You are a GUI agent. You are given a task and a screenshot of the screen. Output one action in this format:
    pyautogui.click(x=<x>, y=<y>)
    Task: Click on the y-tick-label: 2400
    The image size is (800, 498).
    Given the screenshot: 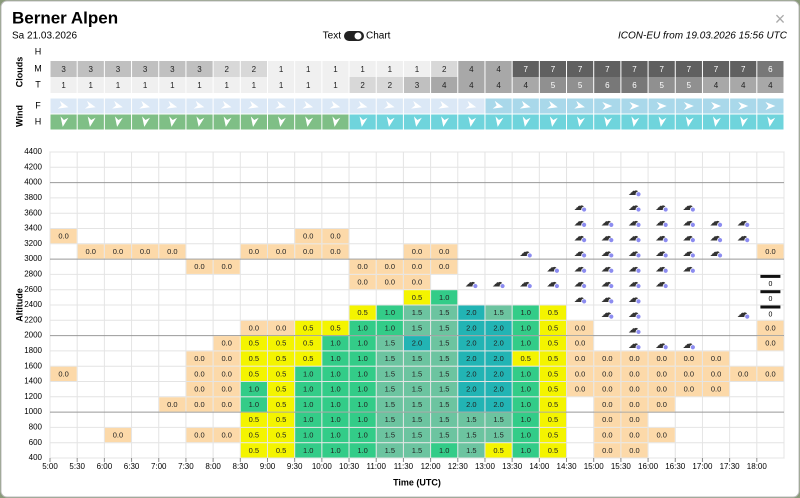 What is the action you would take?
    pyautogui.click(x=33, y=304)
    